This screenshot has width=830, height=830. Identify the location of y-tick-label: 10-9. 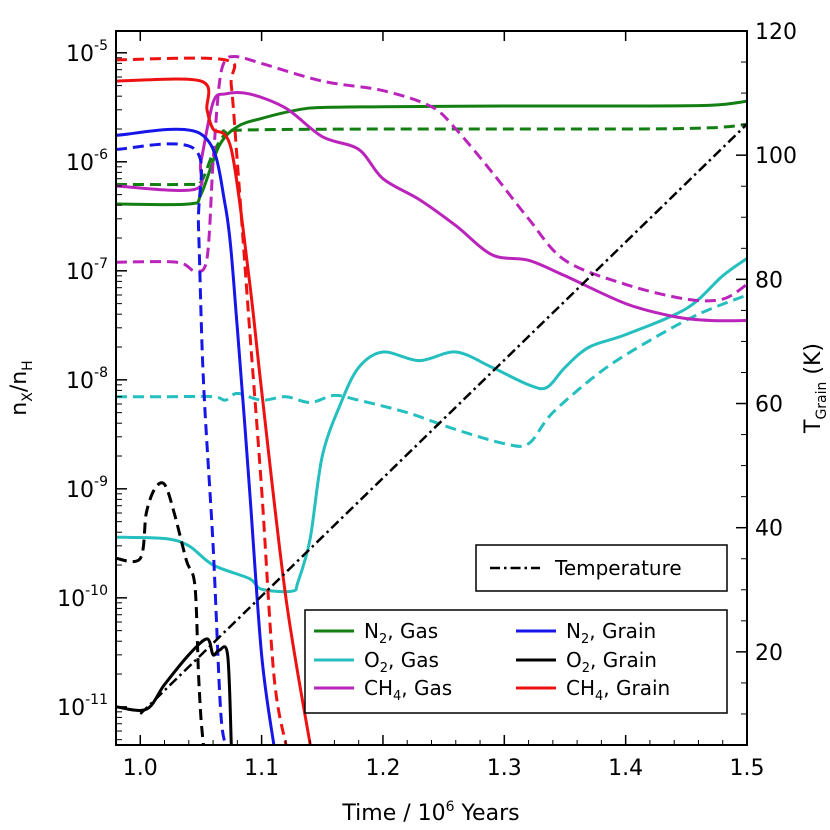
(87, 488).